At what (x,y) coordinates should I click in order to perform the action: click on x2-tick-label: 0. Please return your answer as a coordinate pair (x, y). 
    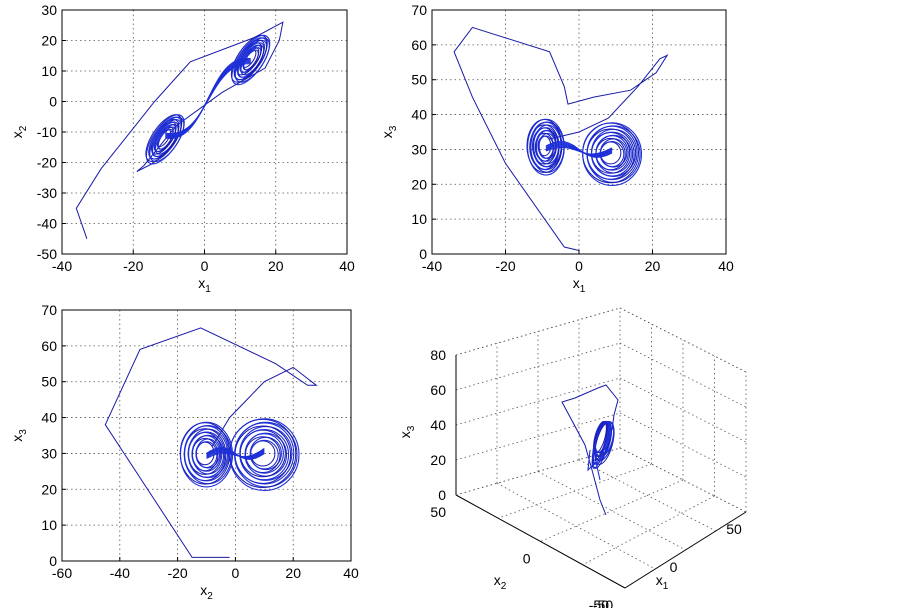
    Looking at the image, I should click on (527, 559).